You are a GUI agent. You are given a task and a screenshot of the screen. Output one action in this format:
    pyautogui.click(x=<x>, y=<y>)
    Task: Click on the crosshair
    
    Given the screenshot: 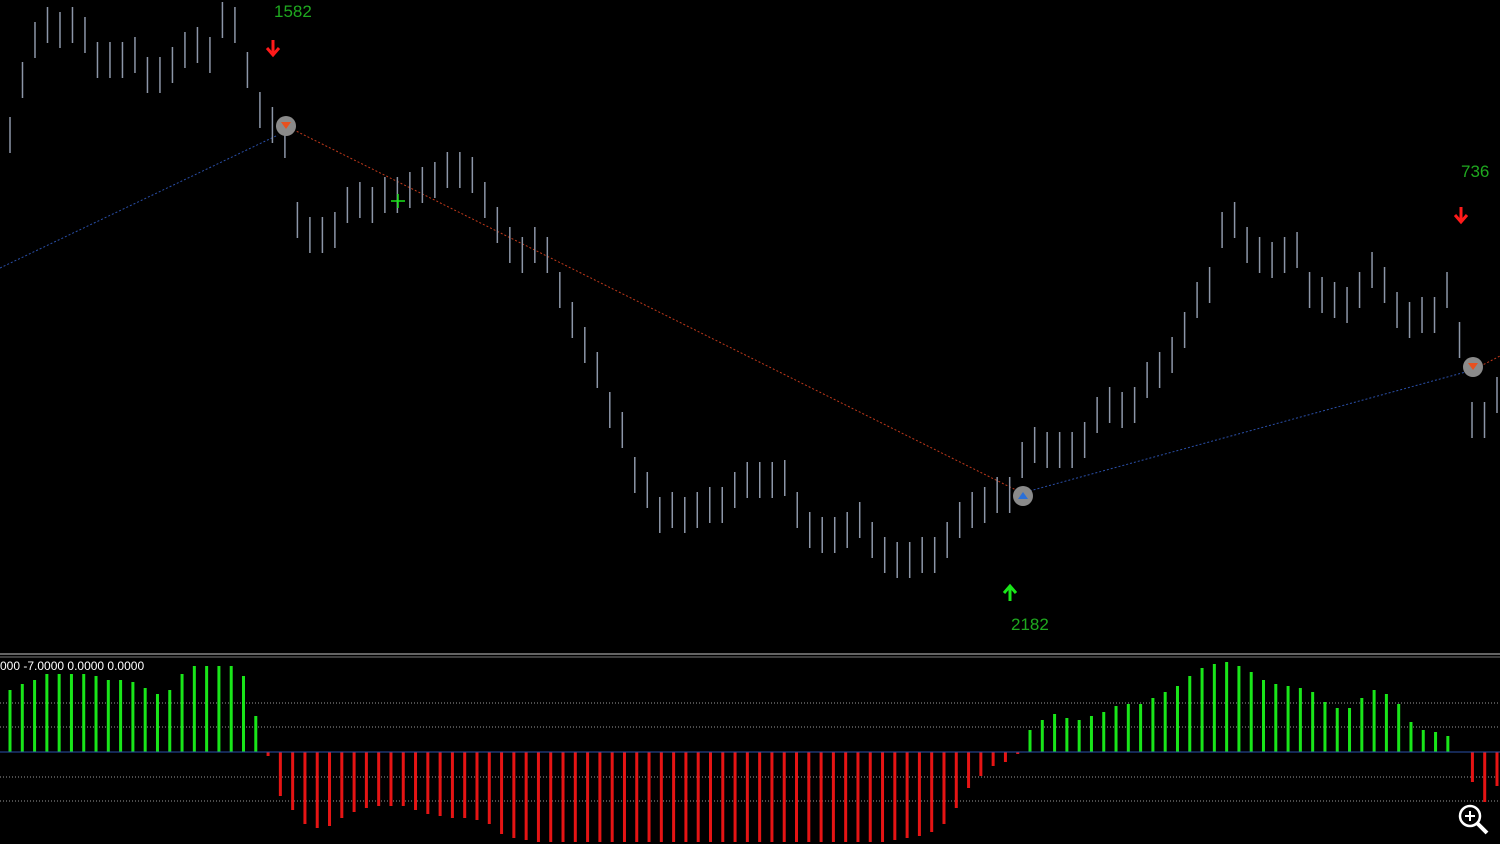 What is the action you would take?
    pyautogui.click(x=398, y=201)
    